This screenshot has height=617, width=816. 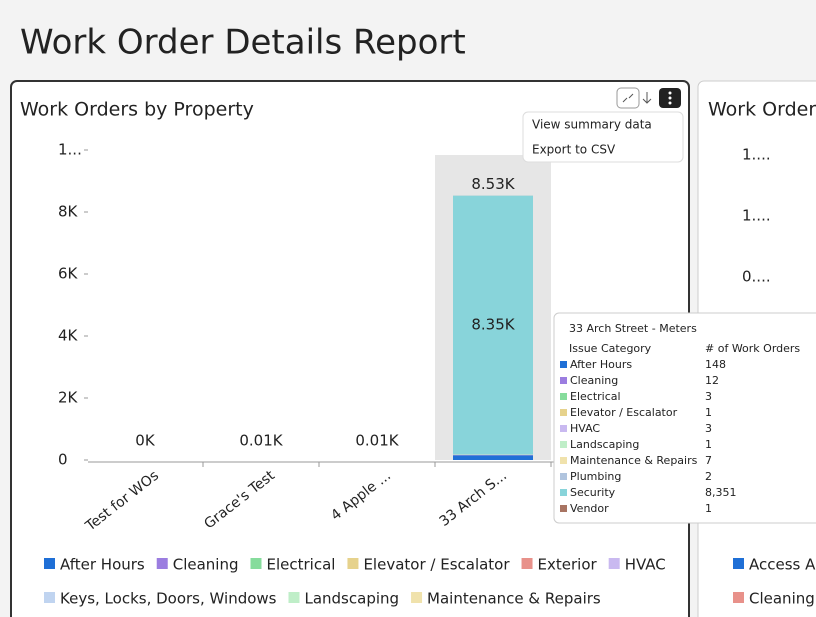 What do you see at coordinates (633, 328) in the screenshot?
I see `tooltip-title: 33 Arch Street - Meters` at bounding box center [633, 328].